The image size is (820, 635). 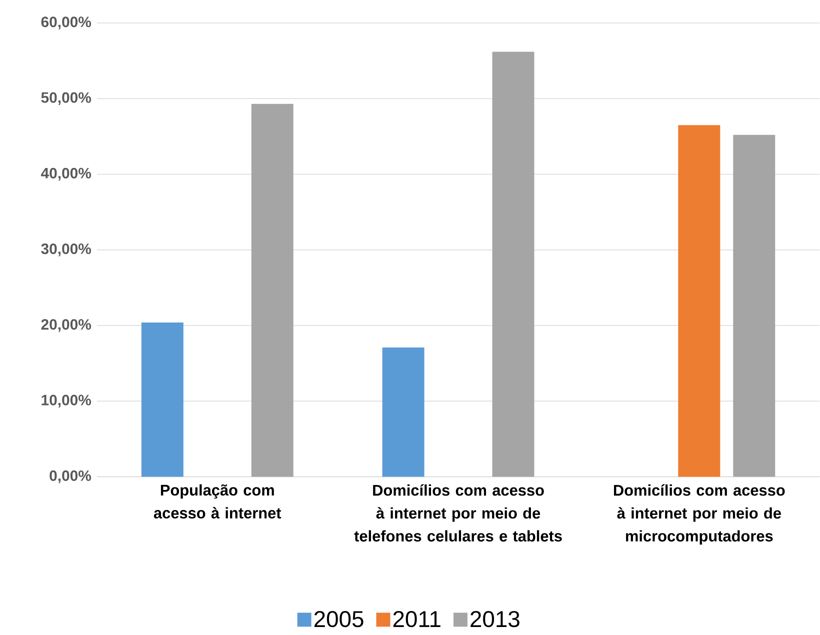 What do you see at coordinates (339, 619) in the screenshot?
I see `legend-label: 2005` at bounding box center [339, 619].